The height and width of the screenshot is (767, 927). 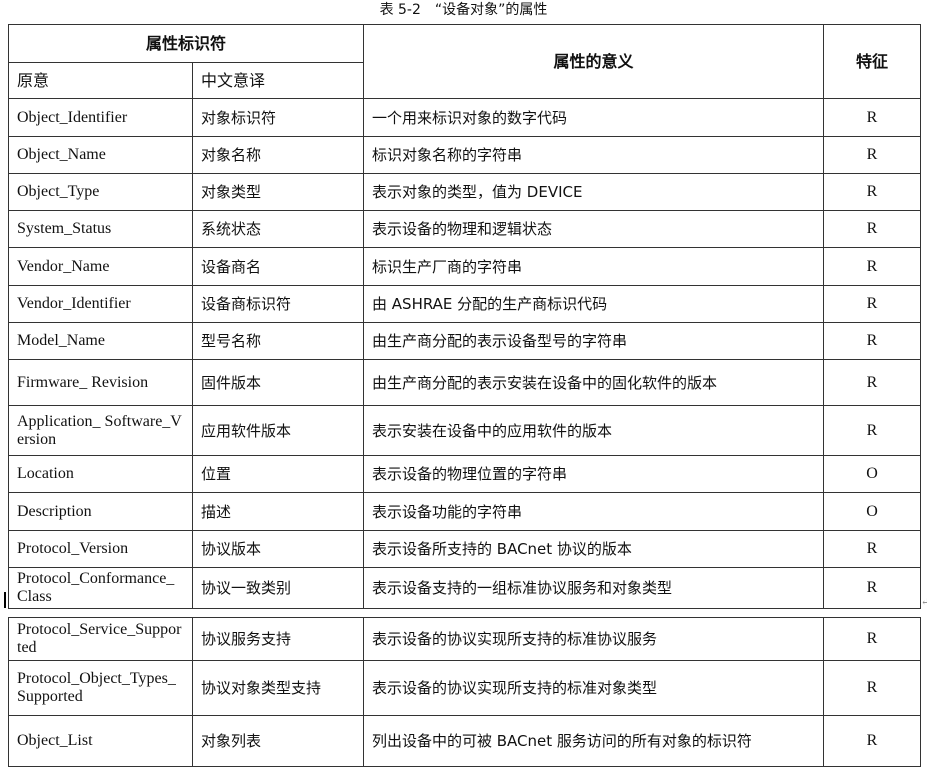 I want to click on property-original: Protocol_Service_Supported, so click(x=100, y=639).